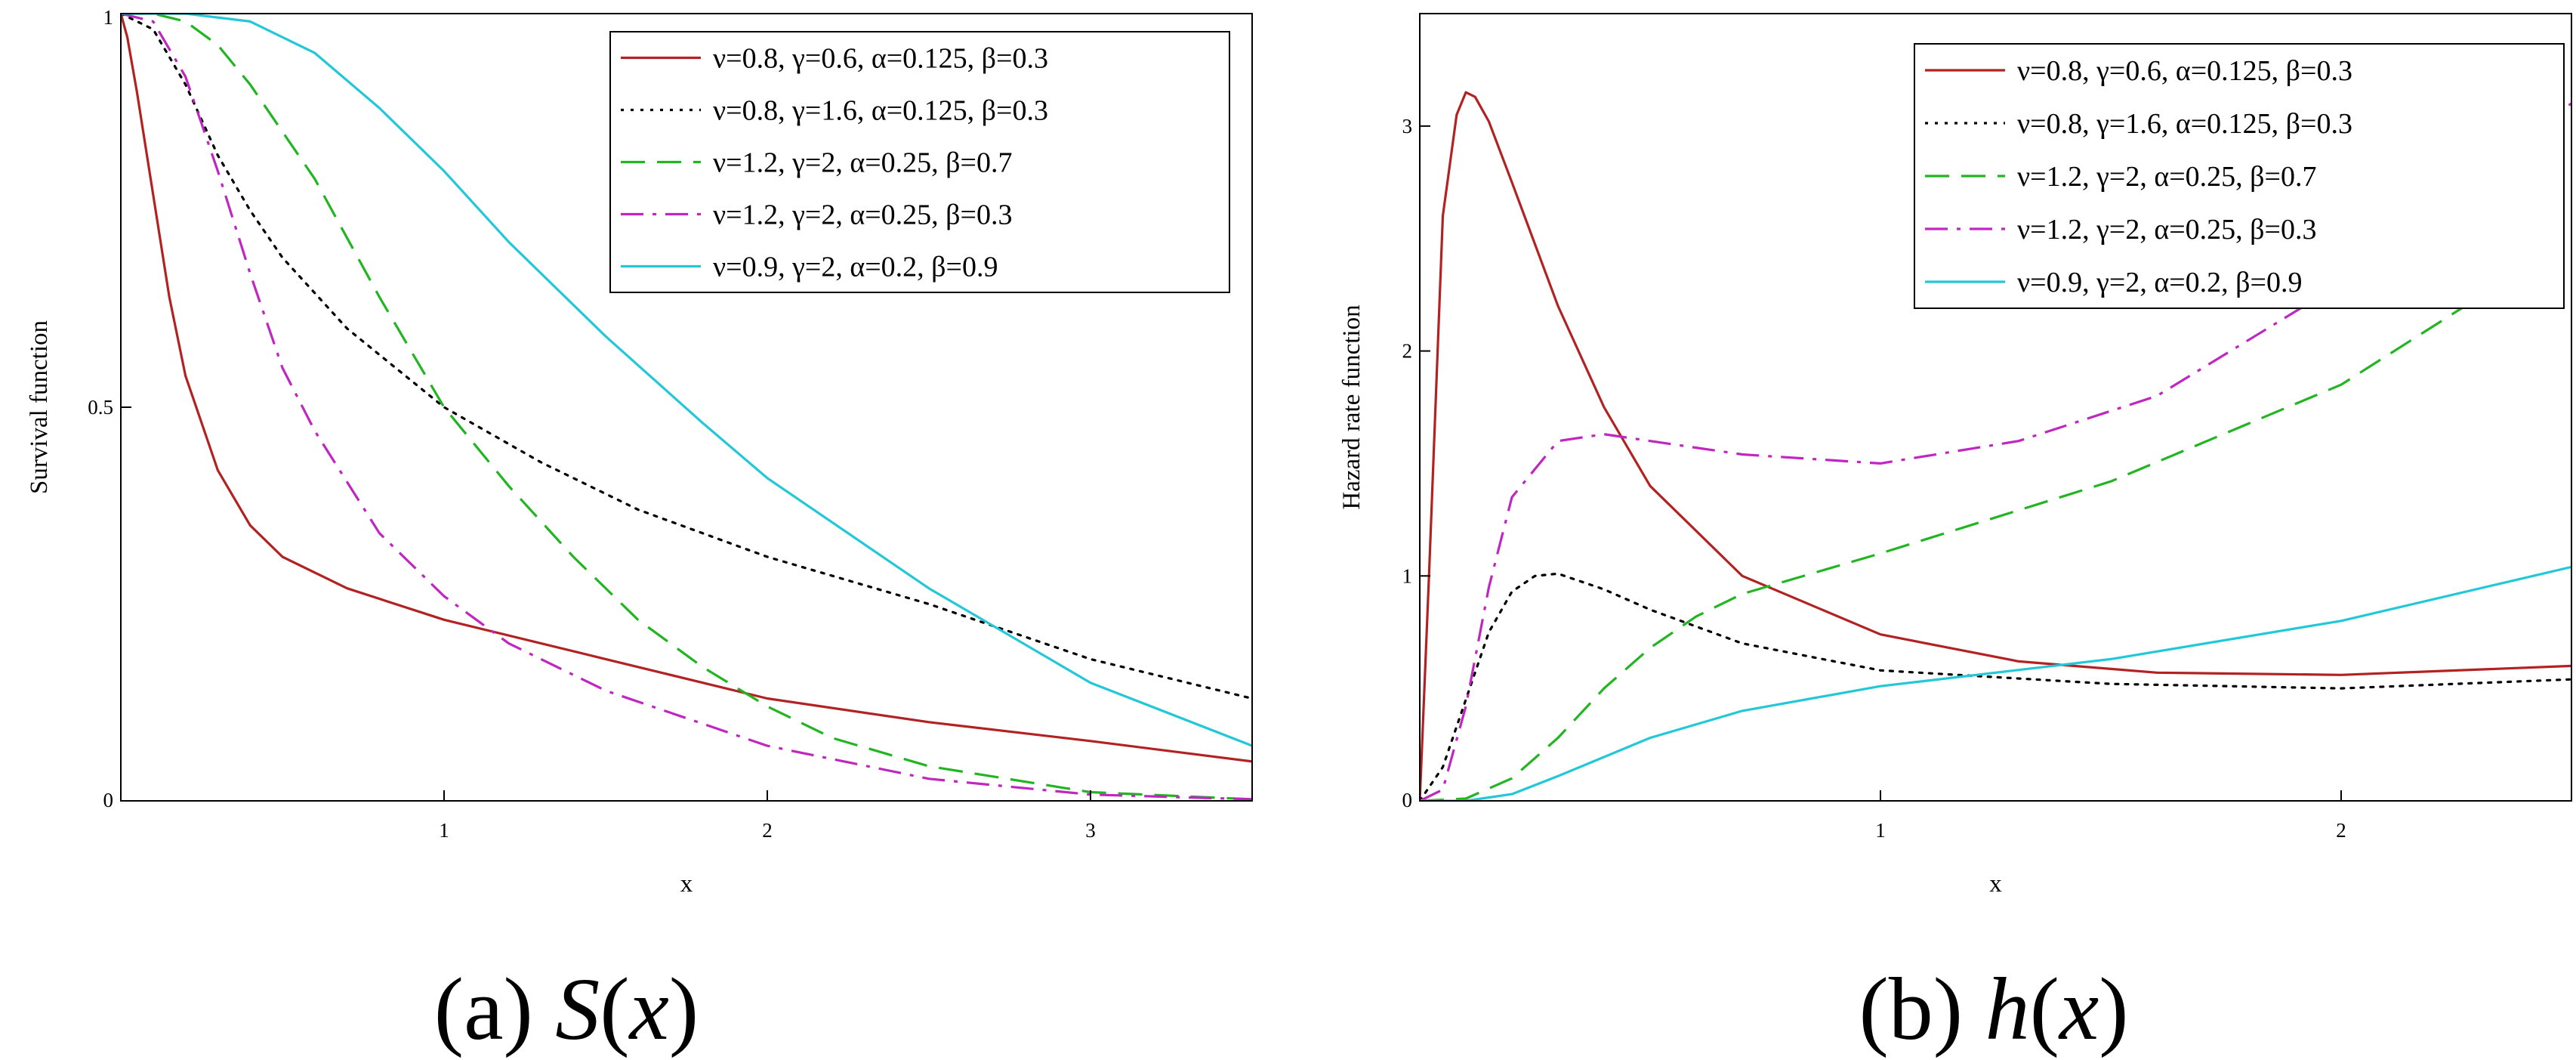  What do you see at coordinates (1407, 127) in the screenshot?
I see `y-tick-label: 3` at bounding box center [1407, 127].